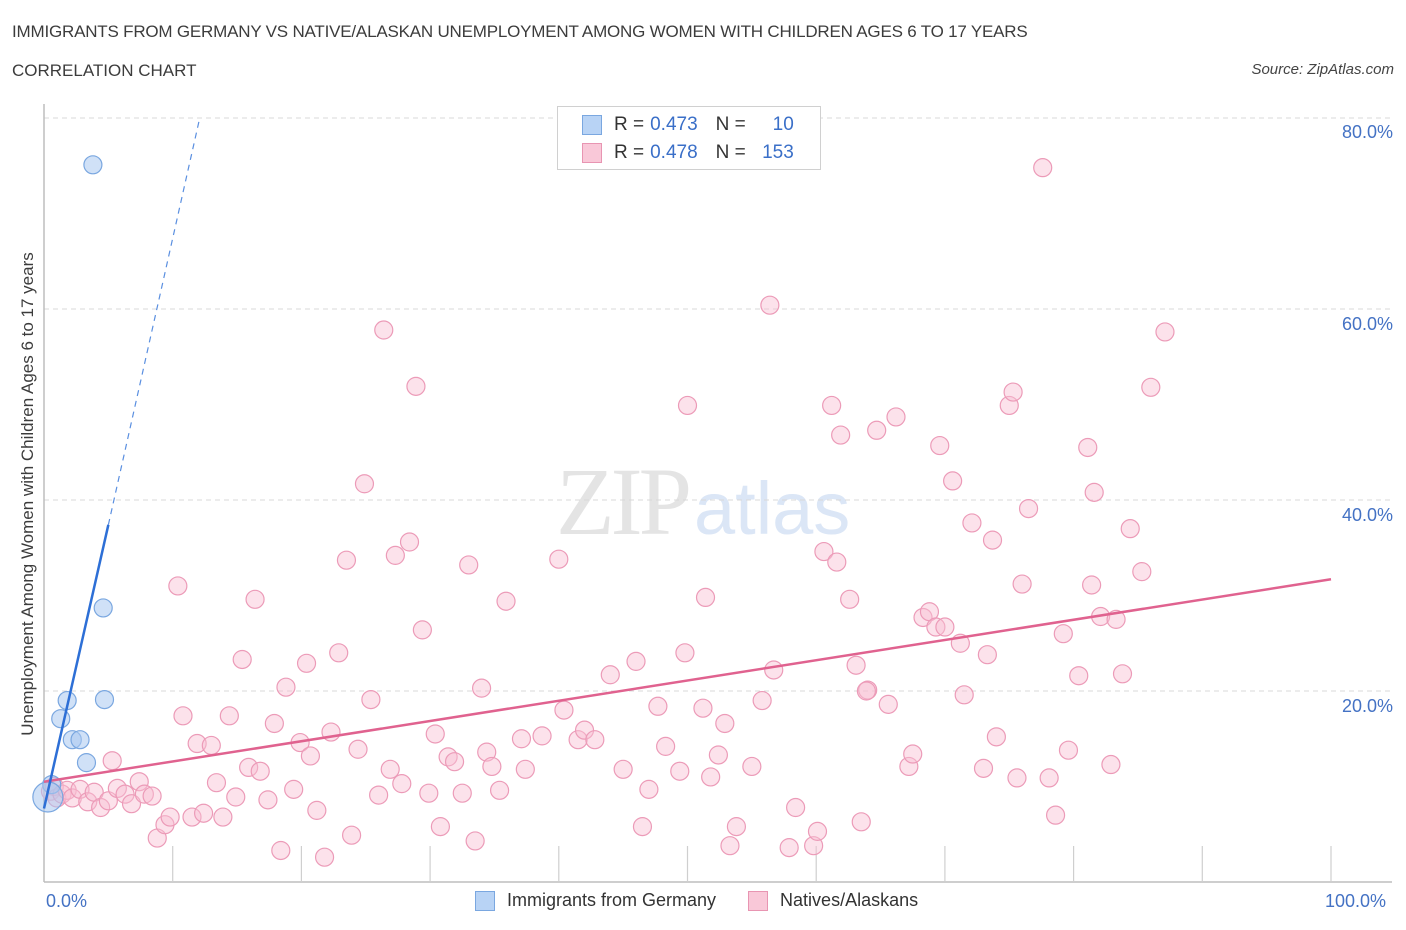  I want to click on legend-item-natives: Natives/Alaskans, so click(833, 900).